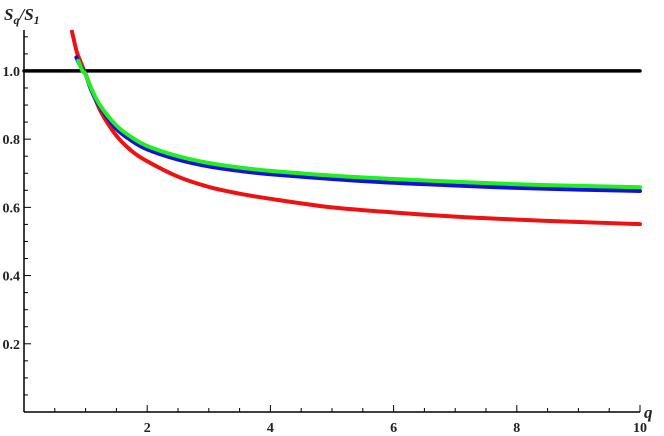 The image size is (664, 436). What do you see at coordinates (516, 428) in the screenshot?
I see `x-tick-label: 8` at bounding box center [516, 428].